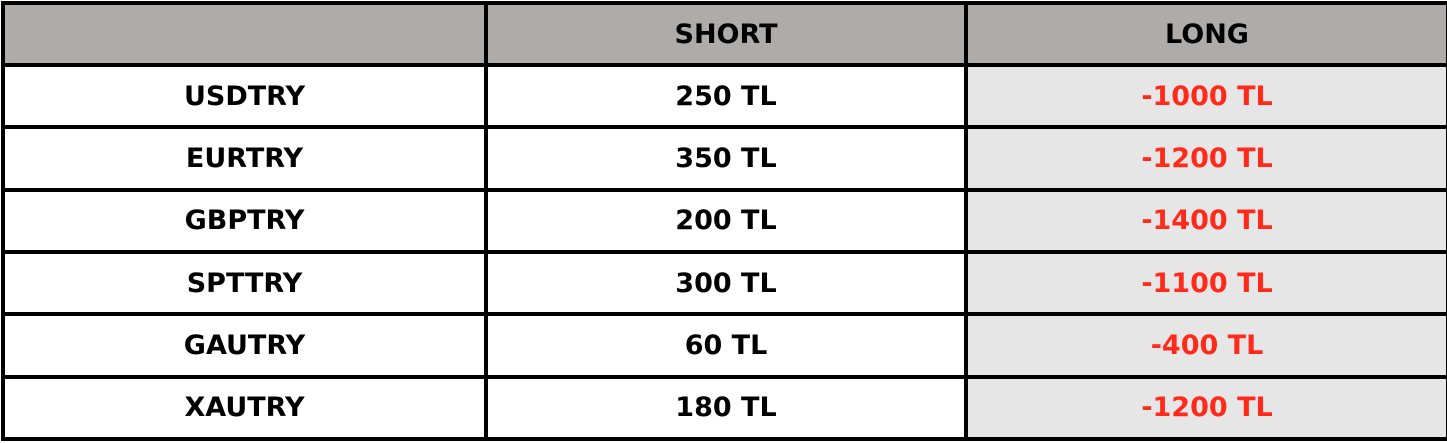  Describe the element at coordinates (1205, 283) in the screenshot. I see `long-cell: -1100 TL` at that location.